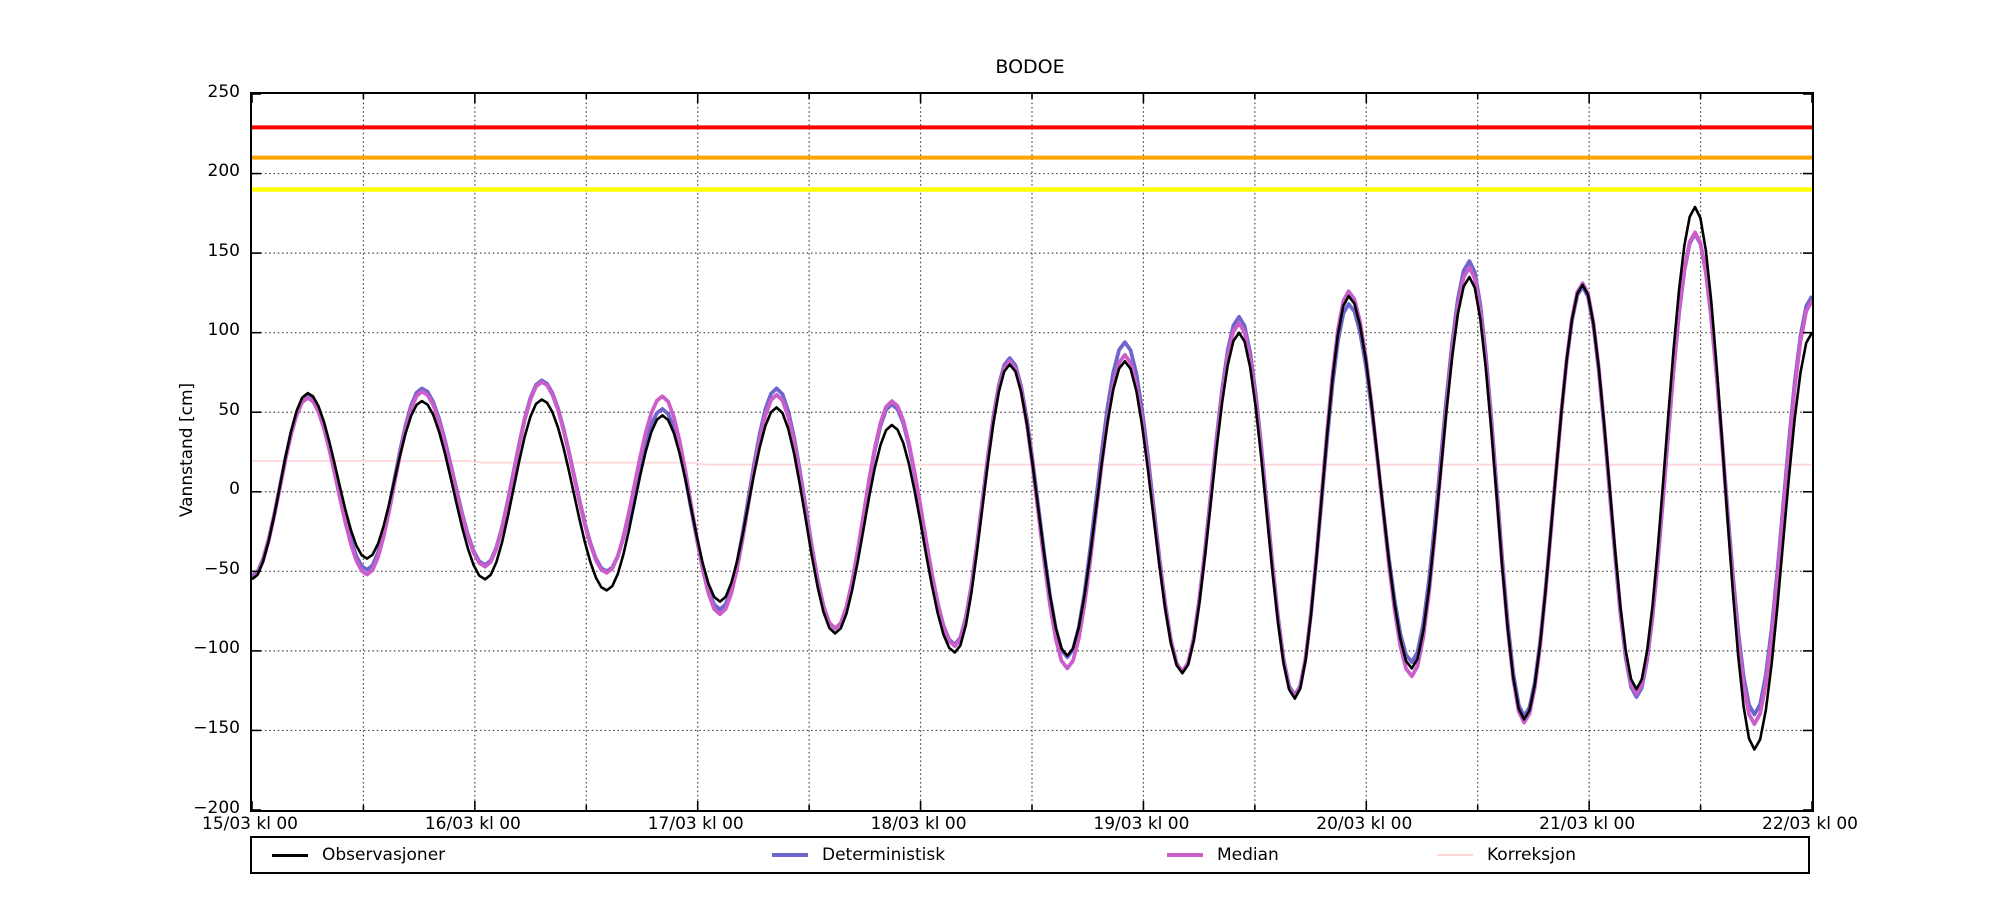  What do you see at coordinates (1248, 855) in the screenshot?
I see `legend-label: Median` at bounding box center [1248, 855].